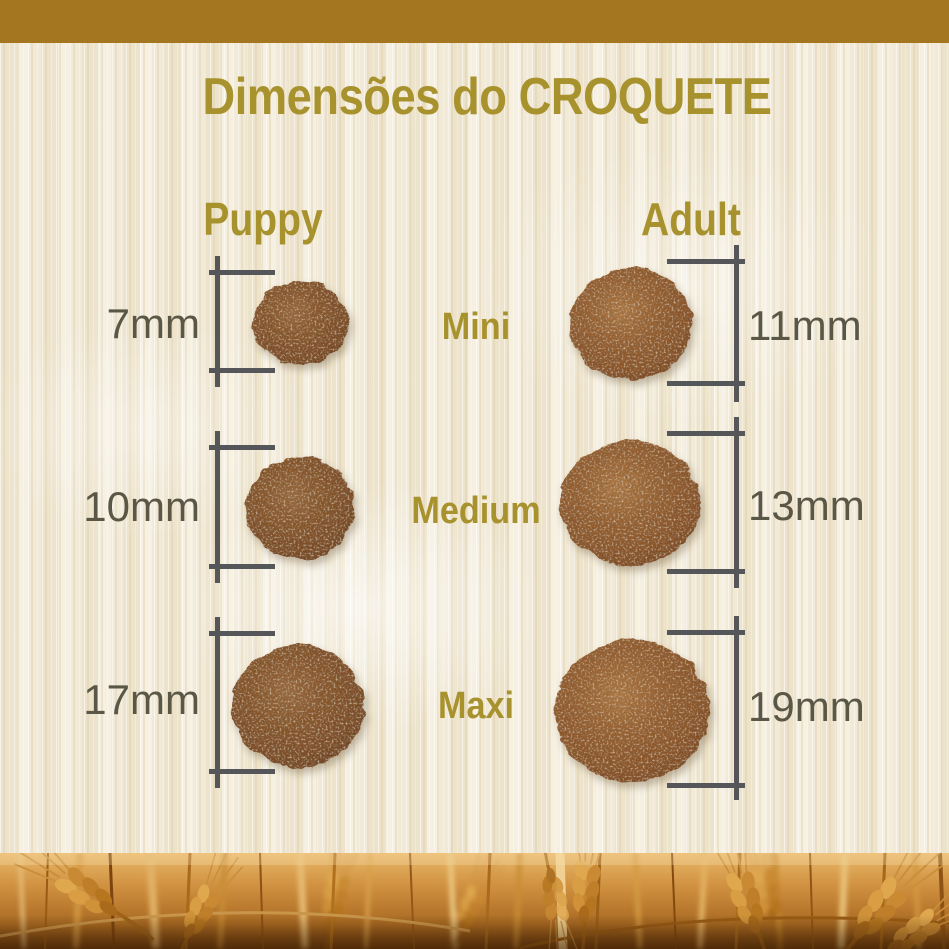  I want to click on row-label-maxi: Maxi, so click(476, 706).